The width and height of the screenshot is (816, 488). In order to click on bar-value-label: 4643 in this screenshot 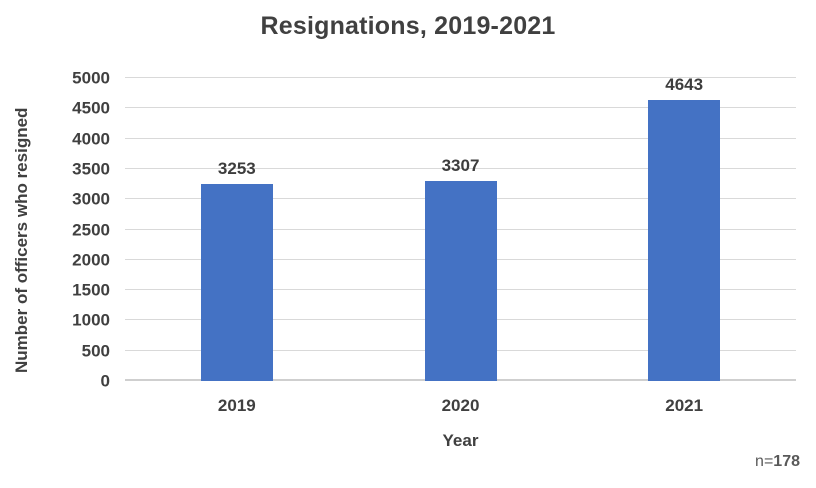, I will do `click(684, 84)`.